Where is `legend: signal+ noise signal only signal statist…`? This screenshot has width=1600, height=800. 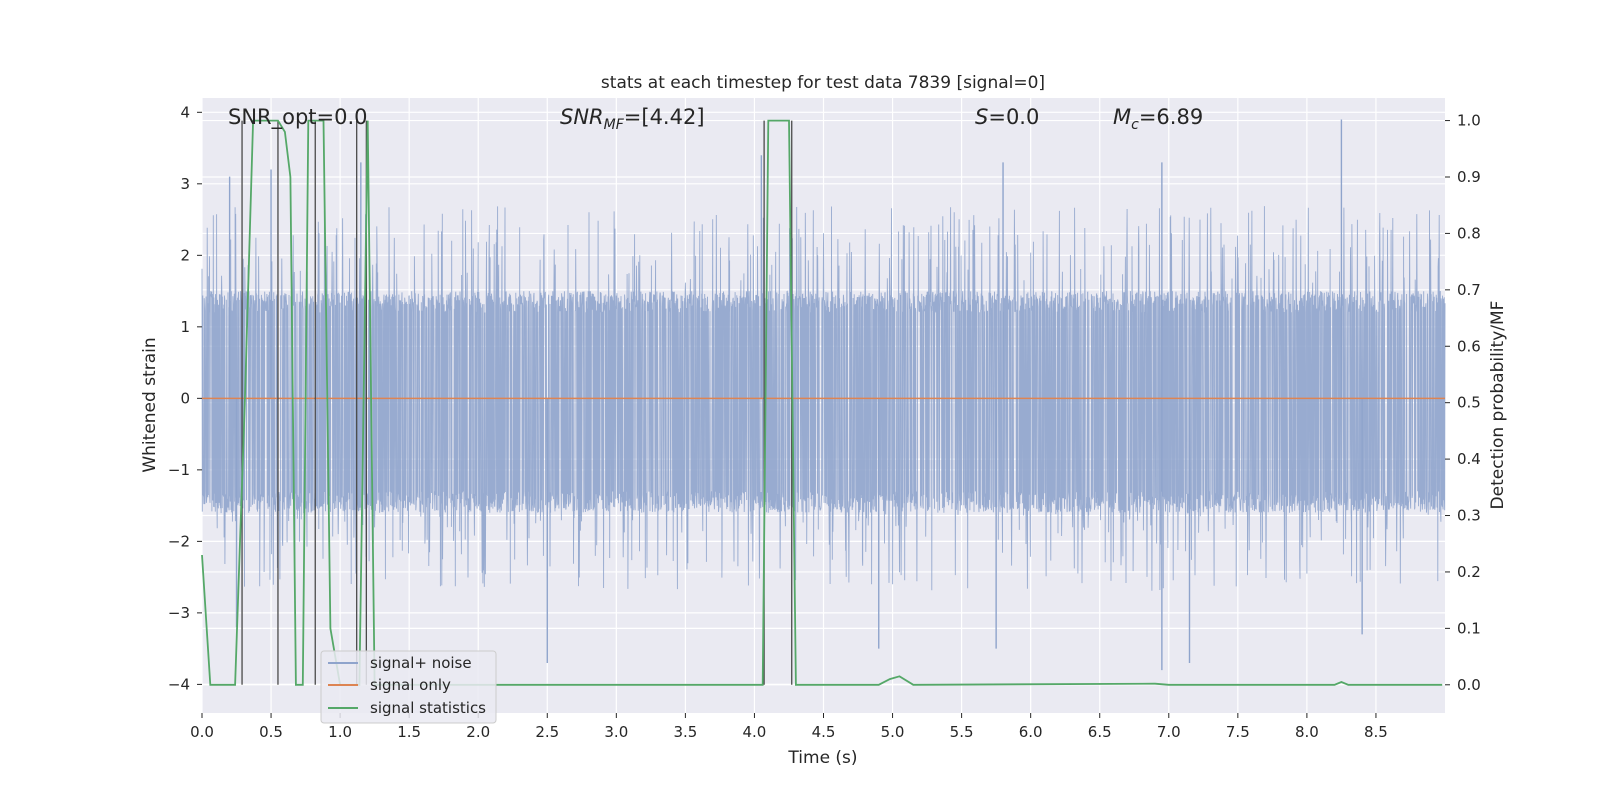
legend: signal+ noise signal only signal statist… is located at coordinates (408, 687).